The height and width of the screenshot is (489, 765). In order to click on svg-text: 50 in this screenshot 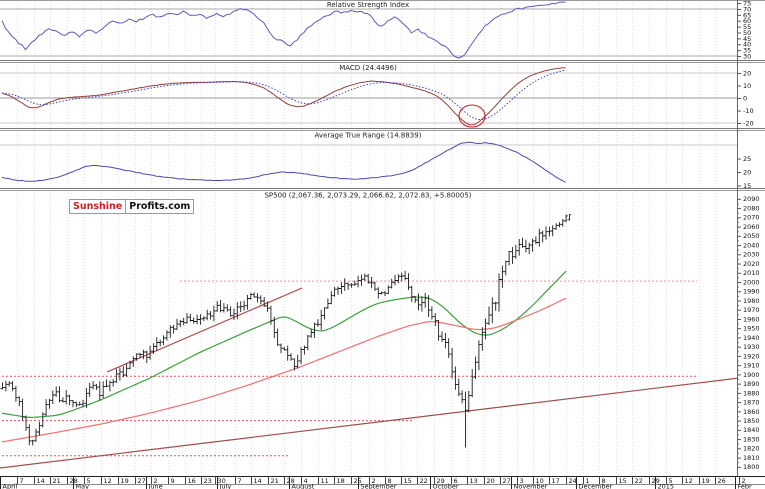, I will do `click(747, 33)`.